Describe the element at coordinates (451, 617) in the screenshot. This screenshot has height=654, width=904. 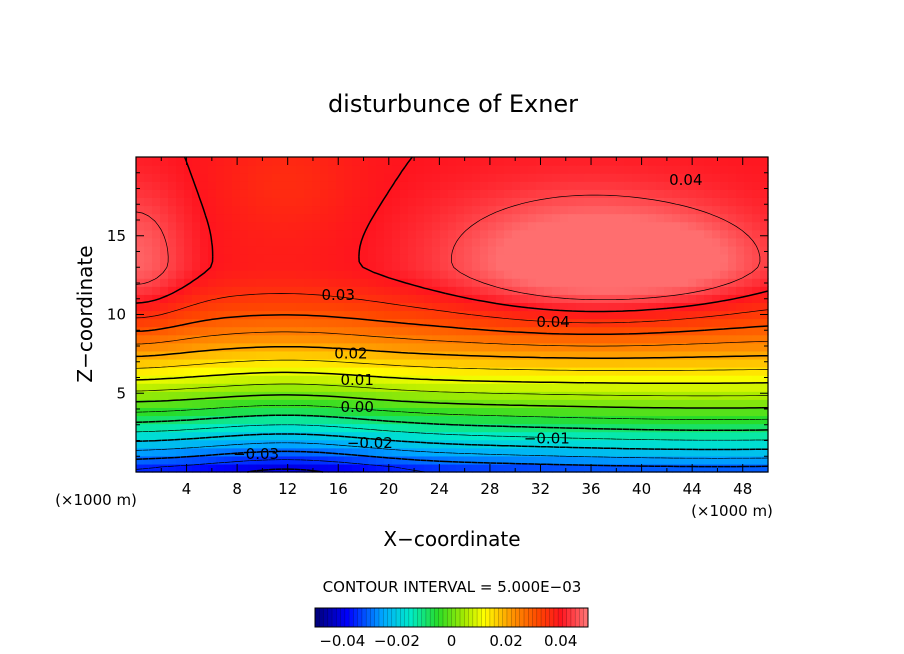
I see `colorbar` at that location.